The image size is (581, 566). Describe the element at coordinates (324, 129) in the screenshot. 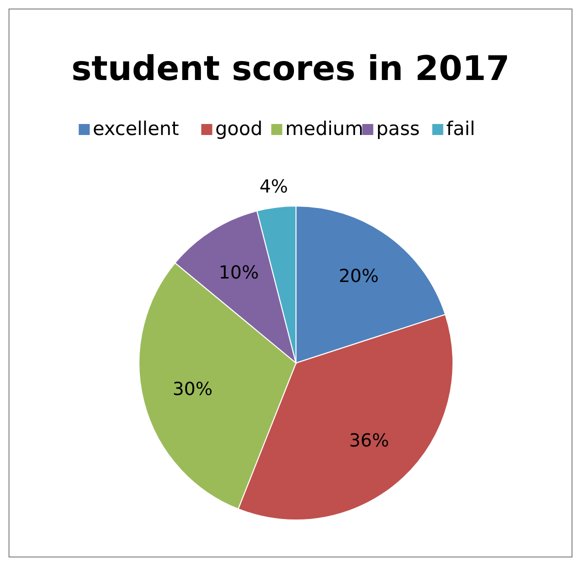

I see `legend-label: medium` at that location.